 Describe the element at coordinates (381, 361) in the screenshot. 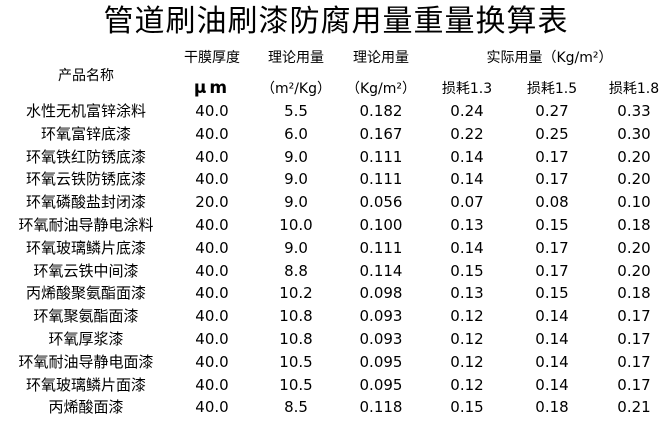

I see `cell-theoretical-weight: 0.095` at that location.